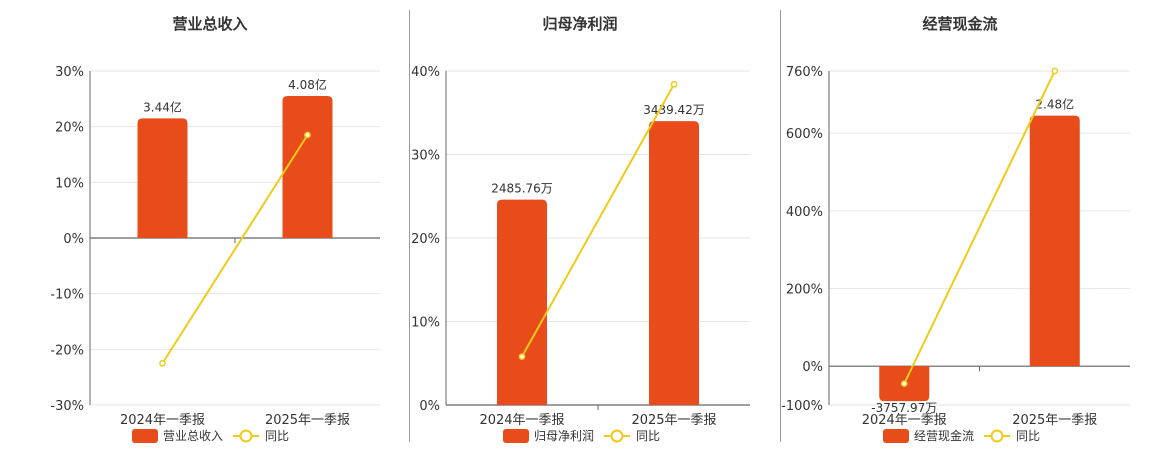  What do you see at coordinates (579, 24) in the screenshot?
I see `chart-title: 归母净利润` at bounding box center [579, 24].